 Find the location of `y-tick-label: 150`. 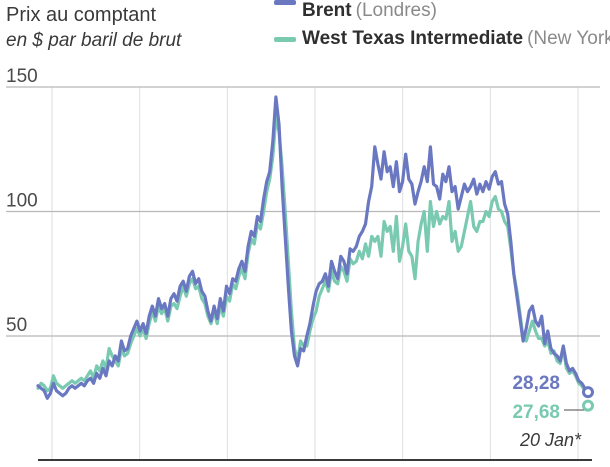

y-tick-label: 150 is located at coordinates (22, 76).